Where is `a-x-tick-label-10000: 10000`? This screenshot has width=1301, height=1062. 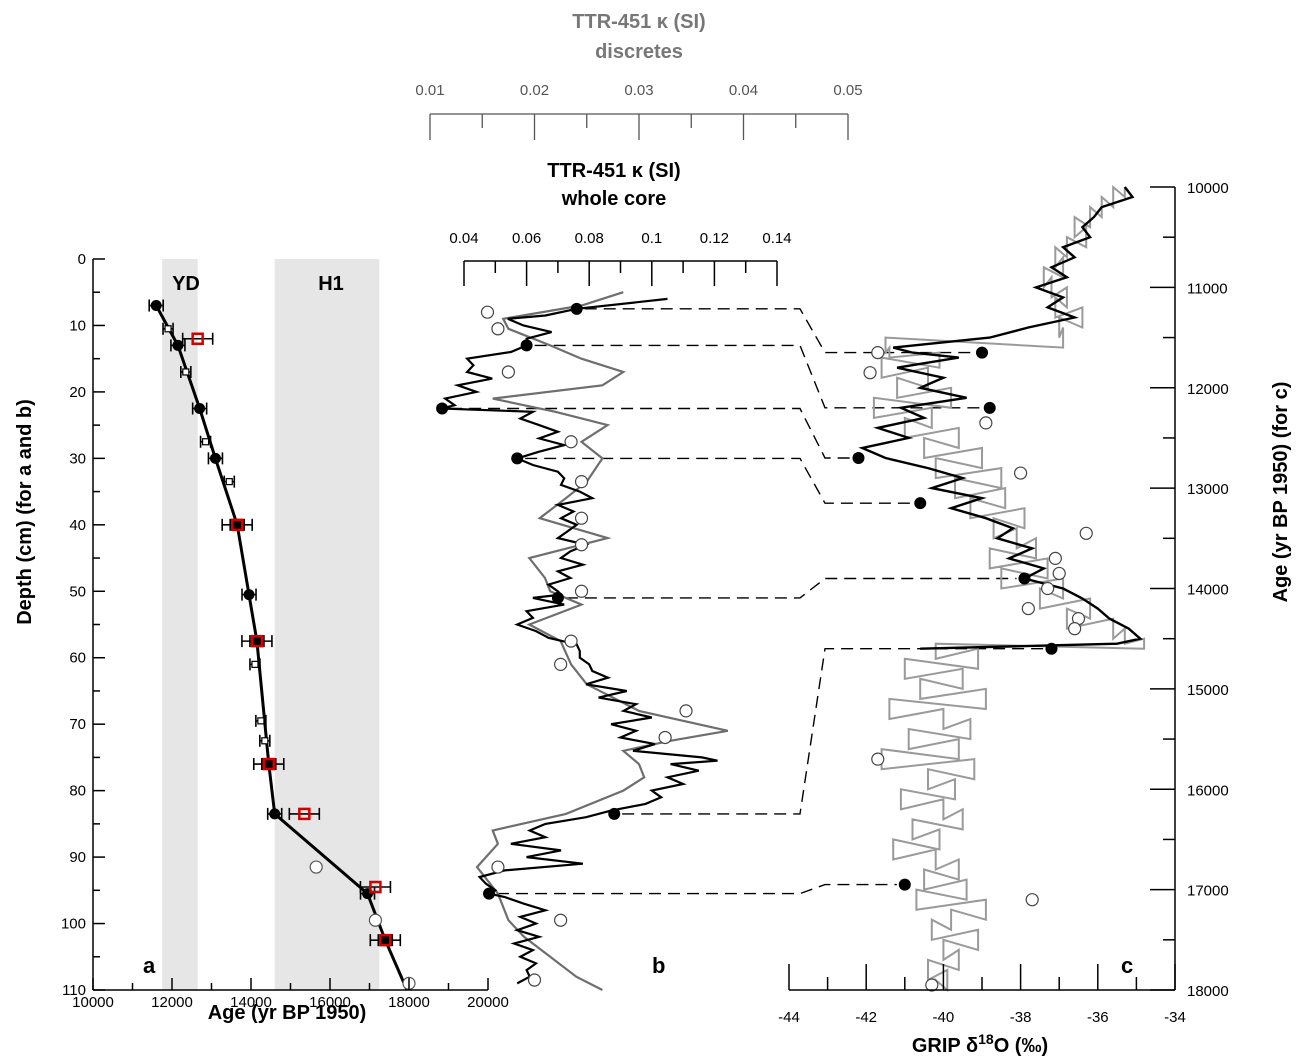 a-x-tick-label-10000: 10000 is located at coordinates (93, 1002).